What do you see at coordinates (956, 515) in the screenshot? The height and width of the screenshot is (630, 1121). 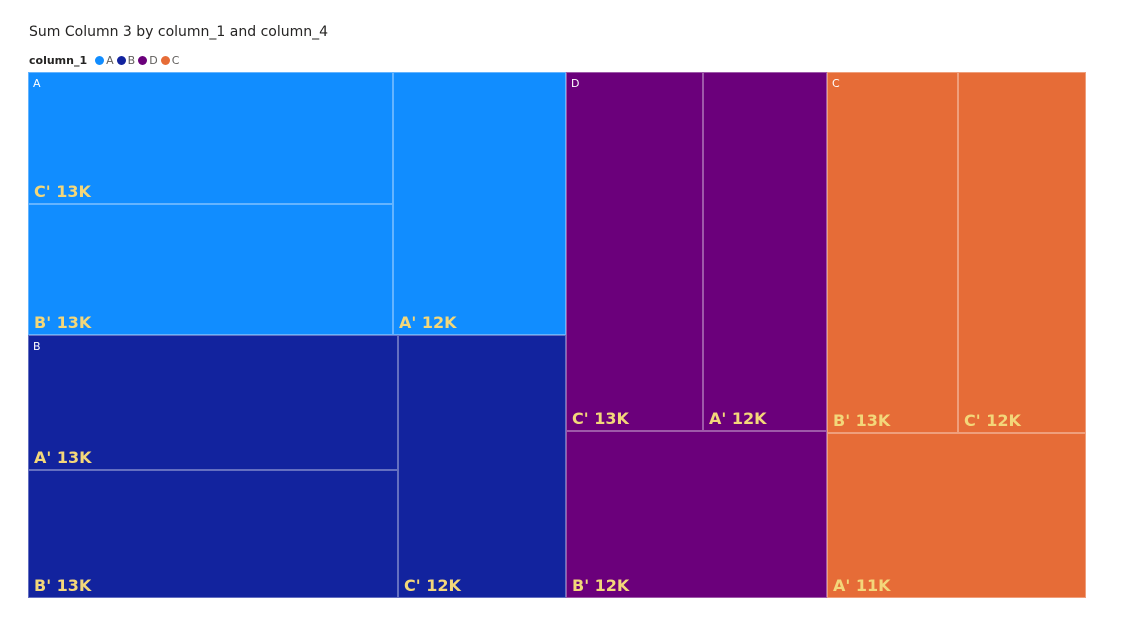 I see `treemap-cell: A' 11K` at bounding box center [956, 515].